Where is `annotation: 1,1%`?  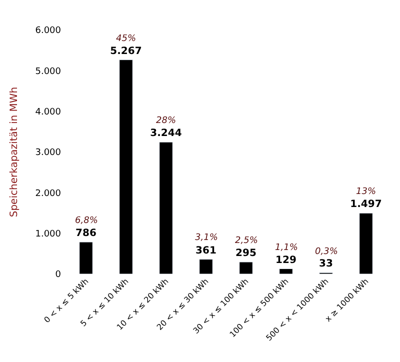 annotation: 1,1% is located at coordinates (286, 248).